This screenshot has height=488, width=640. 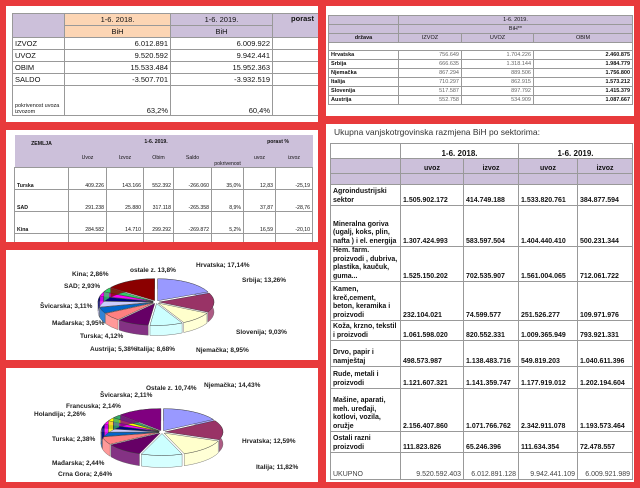 I want to click on cell: 793.921.331, so click(x=605, y=330).